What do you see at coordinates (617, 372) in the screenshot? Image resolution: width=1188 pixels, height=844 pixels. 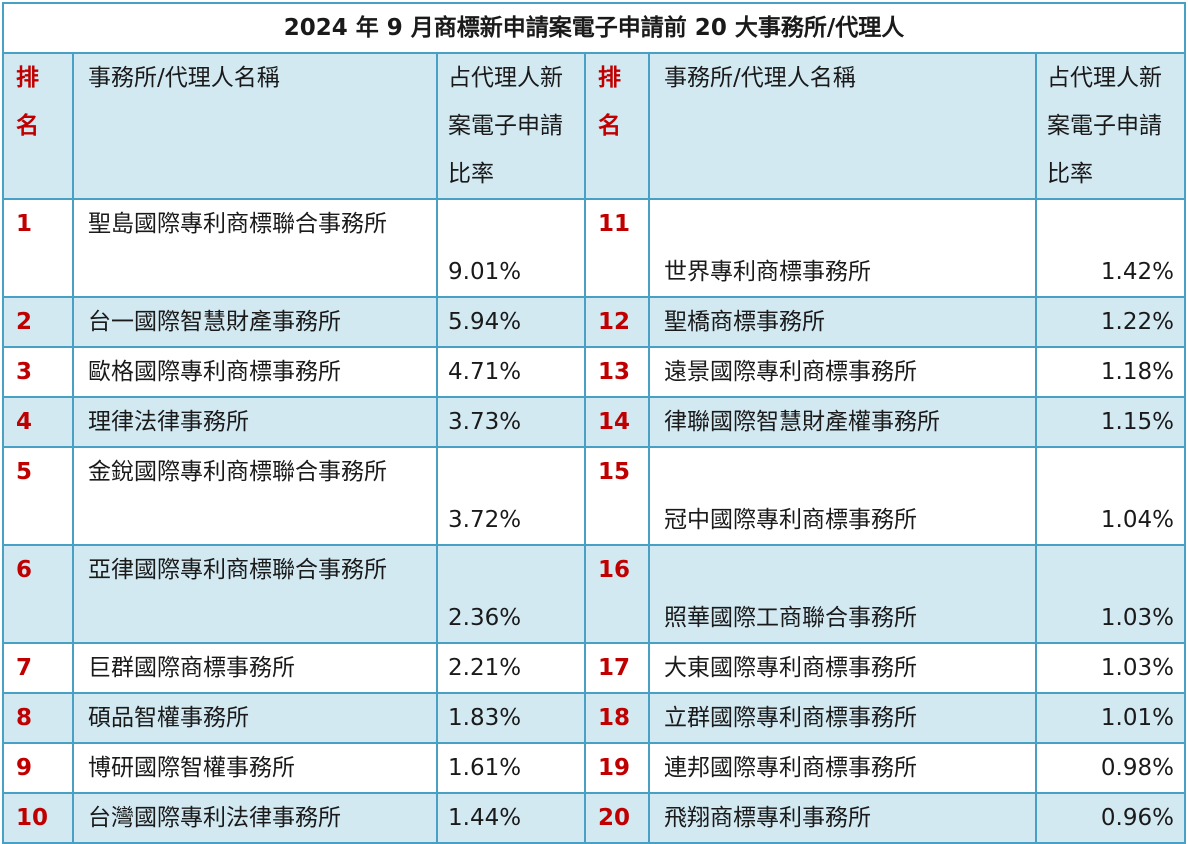 I see `rank-cell: 13` at bounding box center [617, 372].